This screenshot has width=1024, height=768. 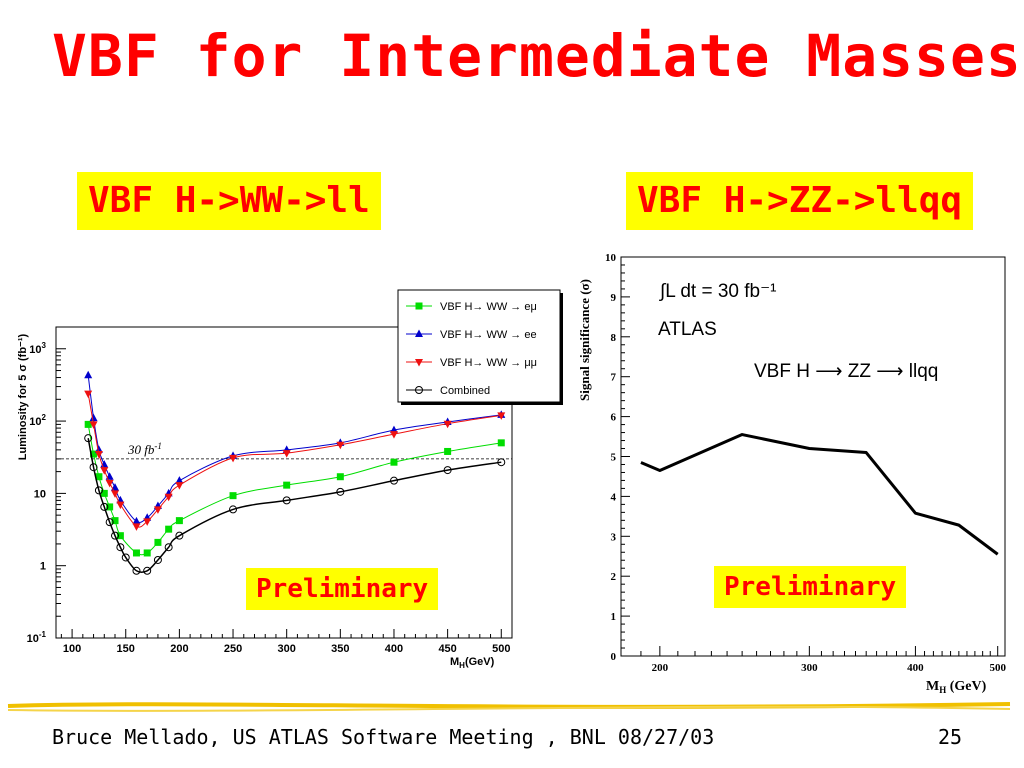 I want to click on left-x-tick-label: 100, so click(x=72, y=649).